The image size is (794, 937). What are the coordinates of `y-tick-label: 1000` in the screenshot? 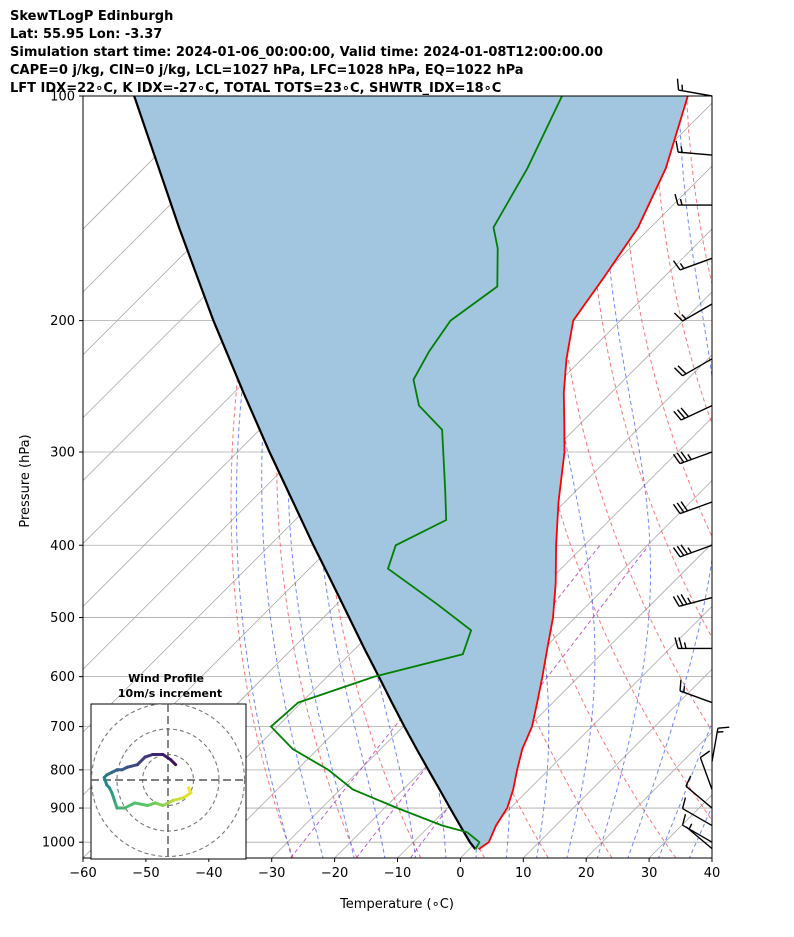 It's located at (58, 843).